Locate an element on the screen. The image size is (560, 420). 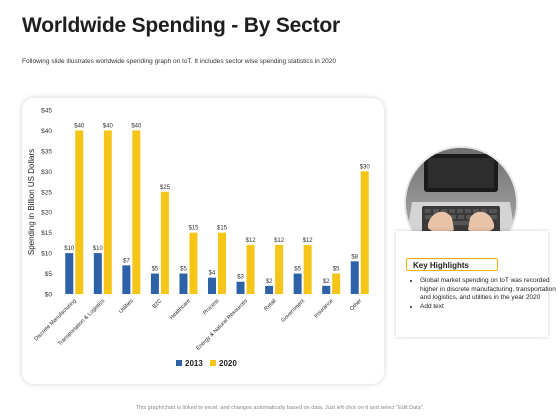
x-tick-label: Energy & Natural Resources is located at coordinates (222, 325).